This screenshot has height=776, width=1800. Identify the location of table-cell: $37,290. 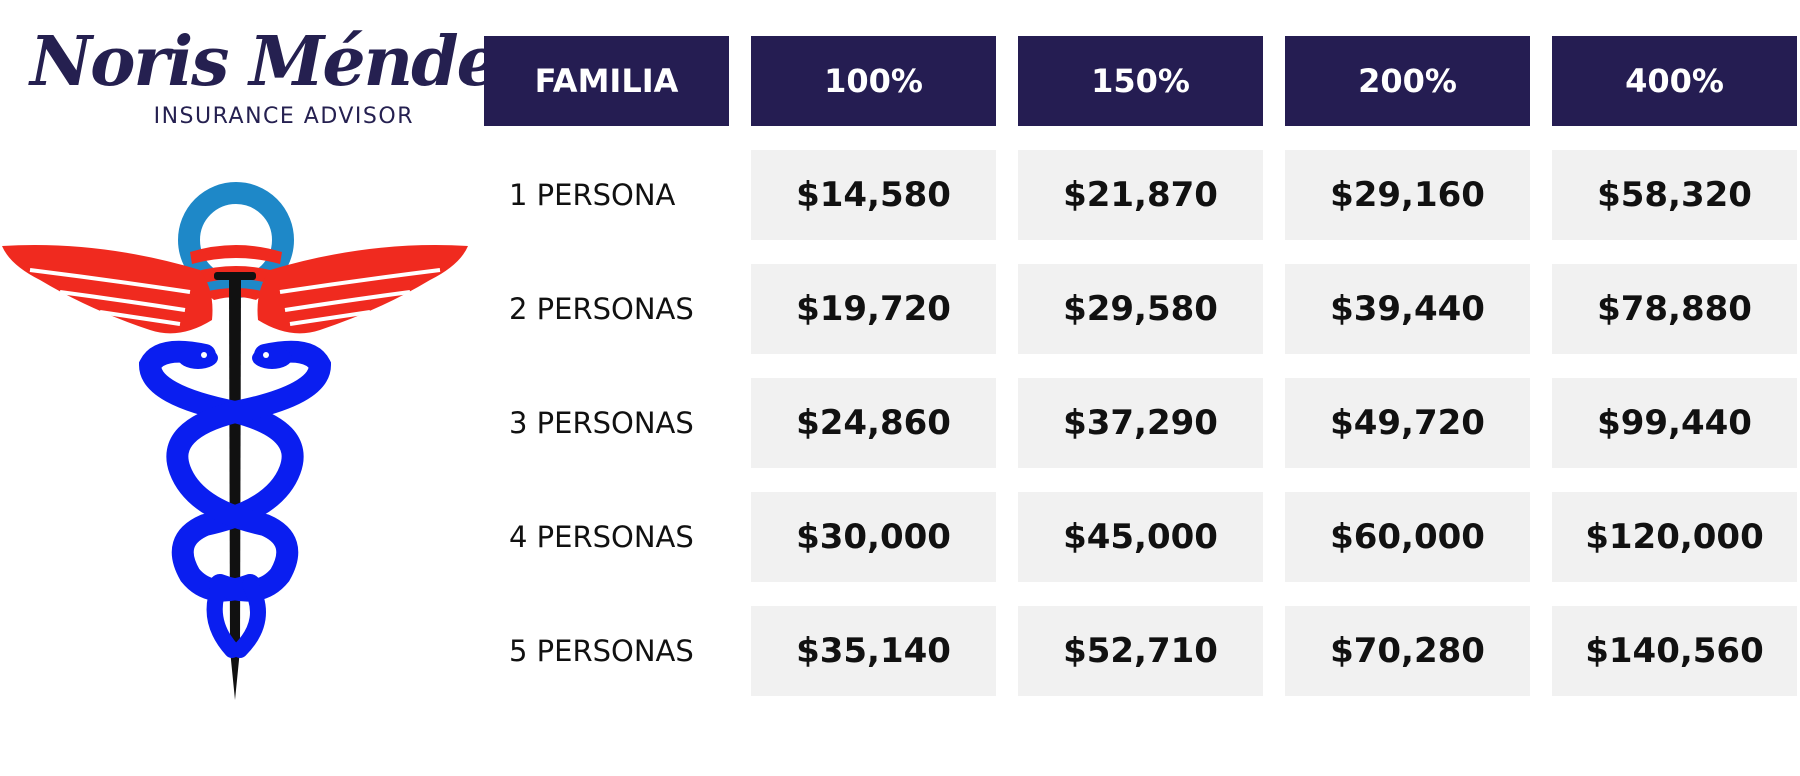
(1140, 423).